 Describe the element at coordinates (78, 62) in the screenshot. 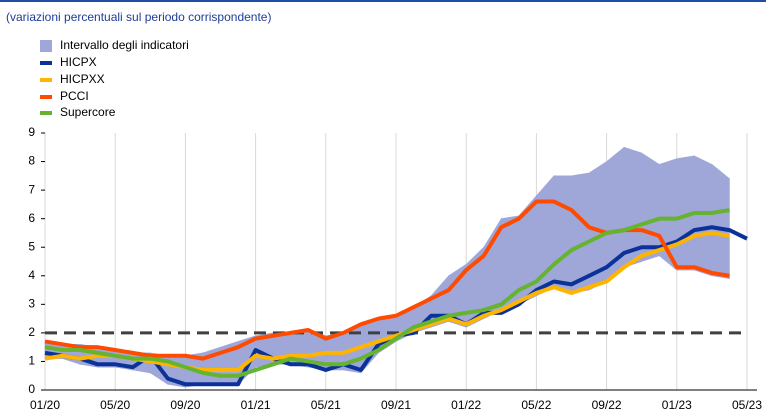

I see `legend-label: HICPX` at that location.